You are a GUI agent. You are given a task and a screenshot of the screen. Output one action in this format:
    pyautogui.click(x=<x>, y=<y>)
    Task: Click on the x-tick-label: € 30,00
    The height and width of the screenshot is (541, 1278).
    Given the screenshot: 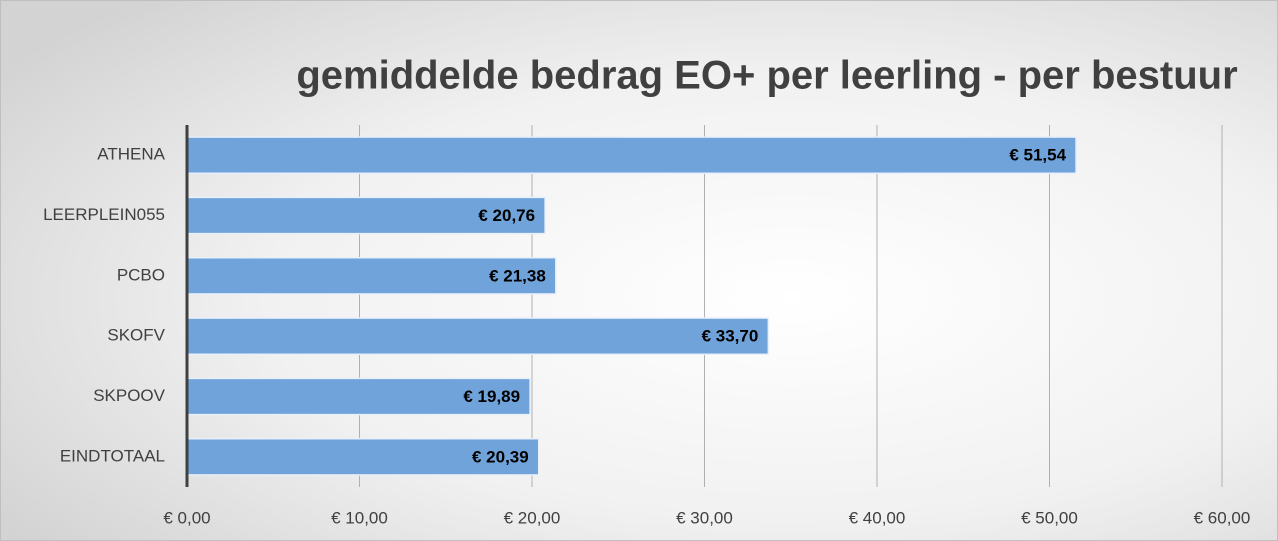 What is the action you would take?
    pyautogui.click(x=704, y=517)
    